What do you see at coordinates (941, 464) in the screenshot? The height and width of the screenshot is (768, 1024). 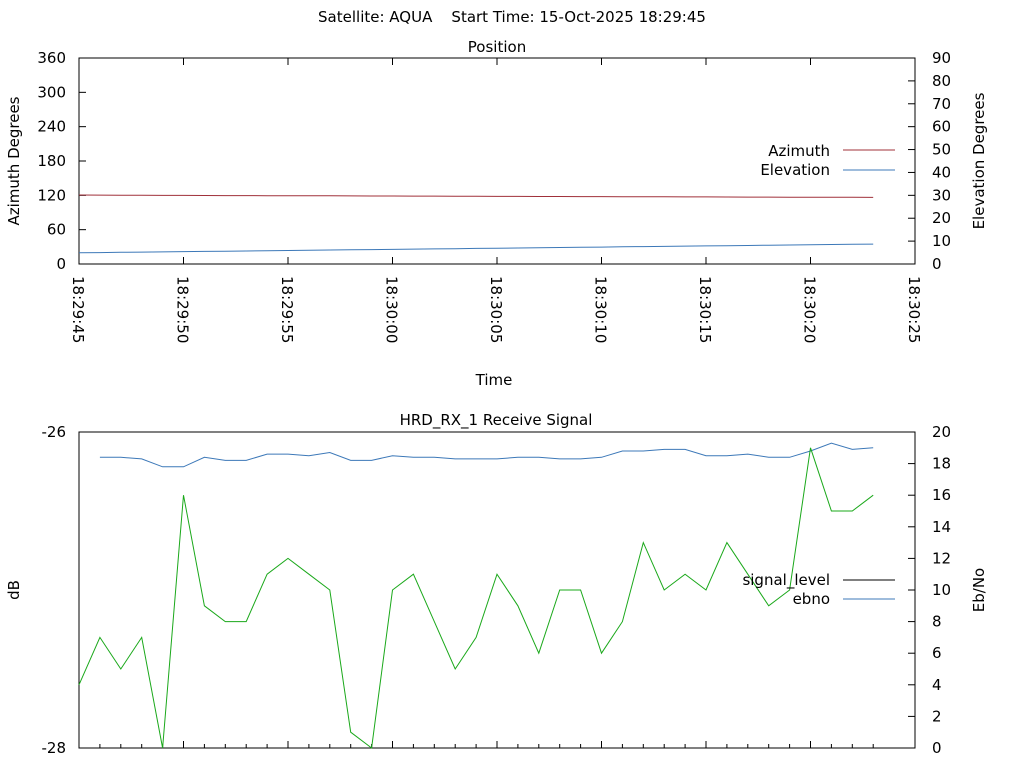 I see `y2-tick-label: 18` at bounding box center [941, 464].